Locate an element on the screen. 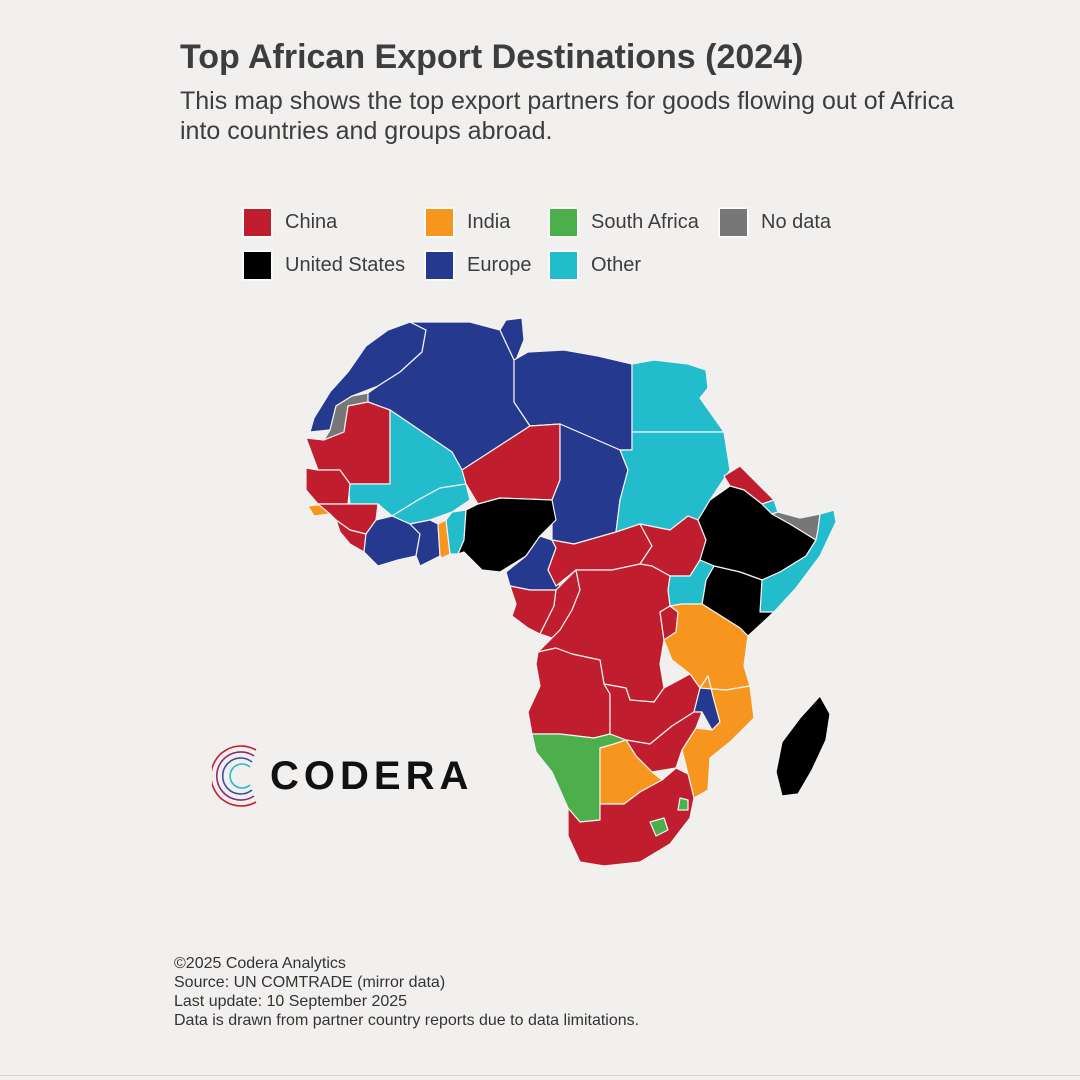 The image size is (1080, 1080). legend-item-china: China is located at coordinates (335, 222).